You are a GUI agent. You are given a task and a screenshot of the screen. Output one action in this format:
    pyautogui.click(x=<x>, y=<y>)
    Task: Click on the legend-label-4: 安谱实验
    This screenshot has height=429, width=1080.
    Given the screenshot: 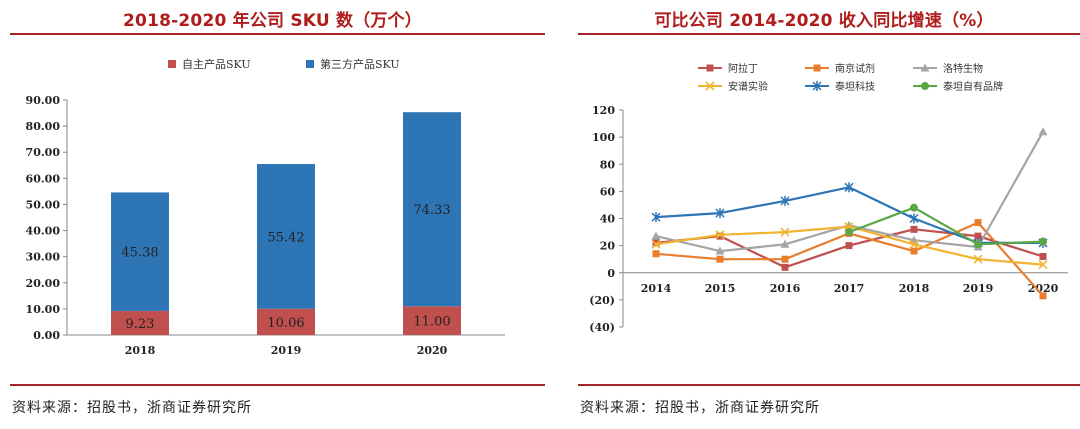 What is the action you would take?
    pyautogui.click(x=748, y=86)
    